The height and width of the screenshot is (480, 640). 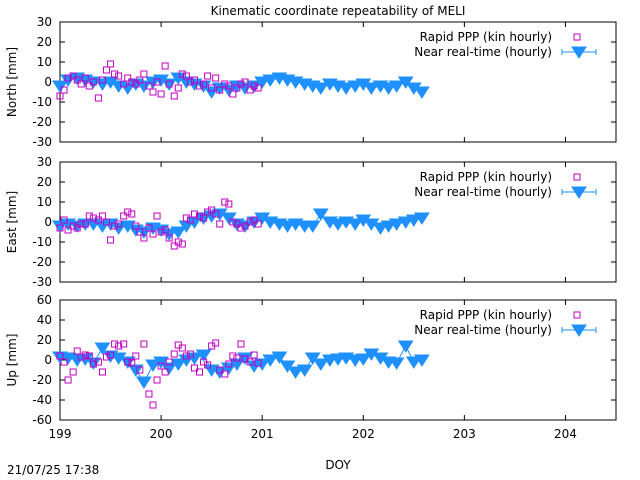 What do you see at coordinates (12, 360) in the screenshot?
I see `y-axis-label: Up [mm]` at bounding box center [12, 360].